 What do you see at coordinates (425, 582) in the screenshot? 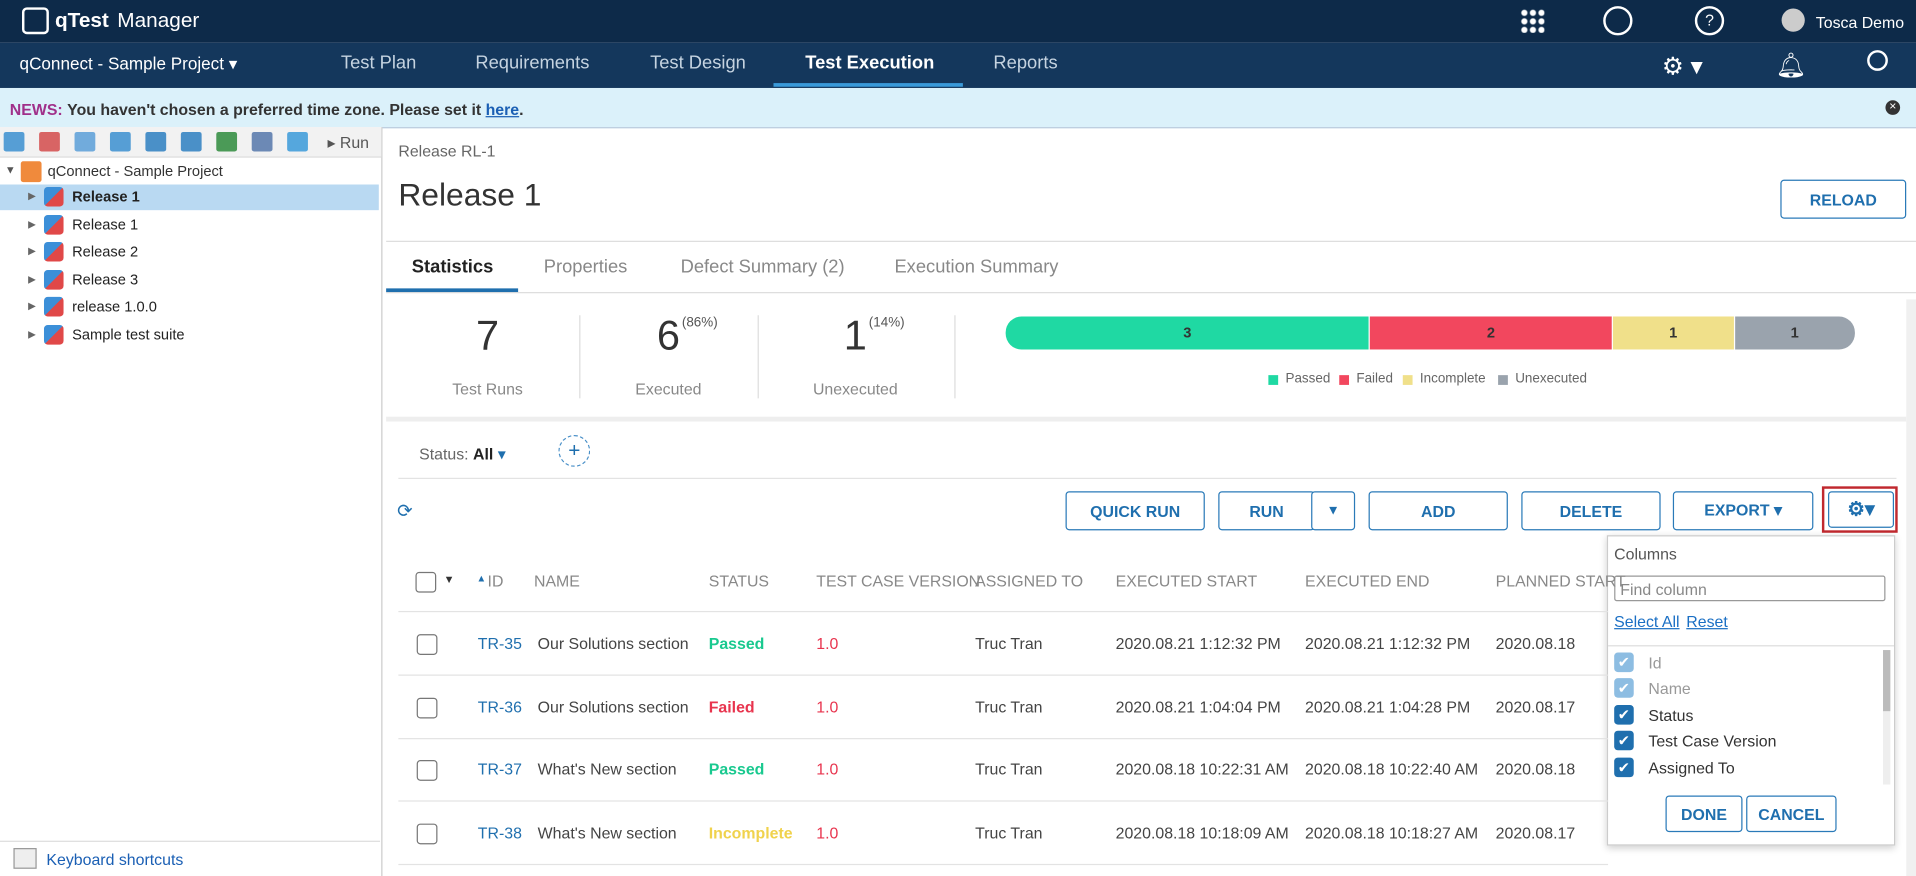
I see `select-all-checkbox` at bounding box center [425, 582].